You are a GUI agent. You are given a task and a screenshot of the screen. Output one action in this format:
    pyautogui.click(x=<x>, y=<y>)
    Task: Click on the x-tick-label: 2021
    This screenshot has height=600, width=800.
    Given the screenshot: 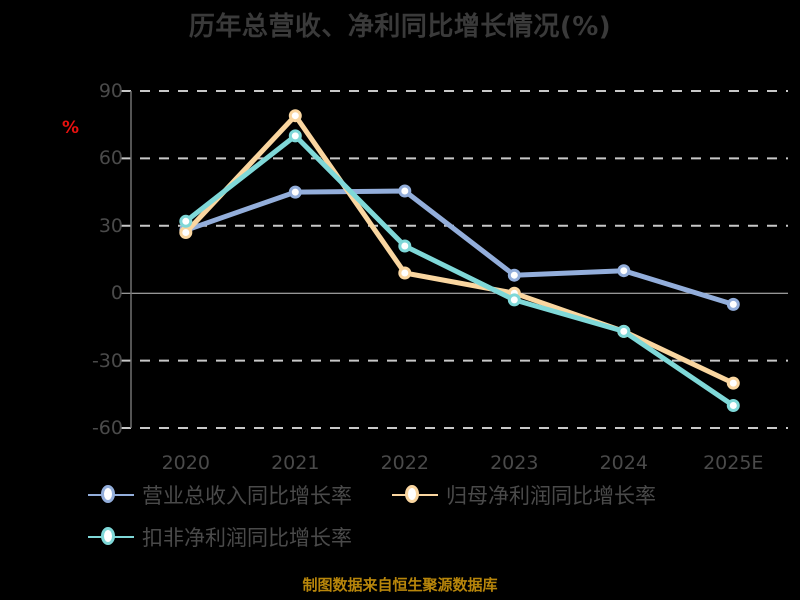 What is the action you would take?
    pyautogui.click(x=295, y=463)
    